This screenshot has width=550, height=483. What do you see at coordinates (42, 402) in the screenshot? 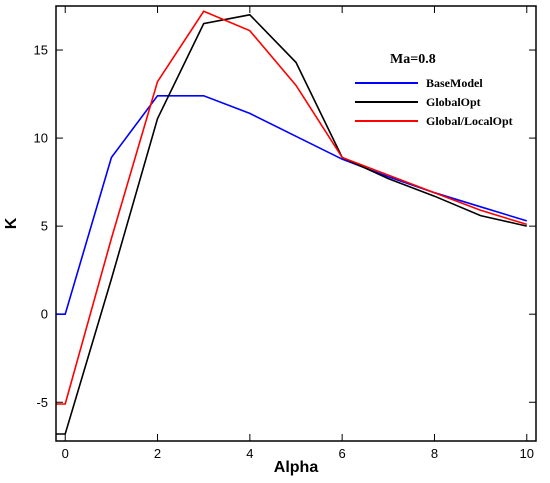
I see `y-tick-label: -5` at bounding box center [42, 402].